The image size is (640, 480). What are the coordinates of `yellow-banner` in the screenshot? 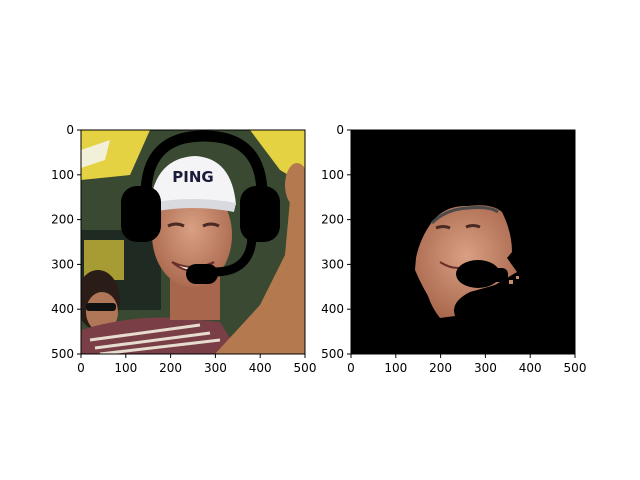 It's located at (115, 155).